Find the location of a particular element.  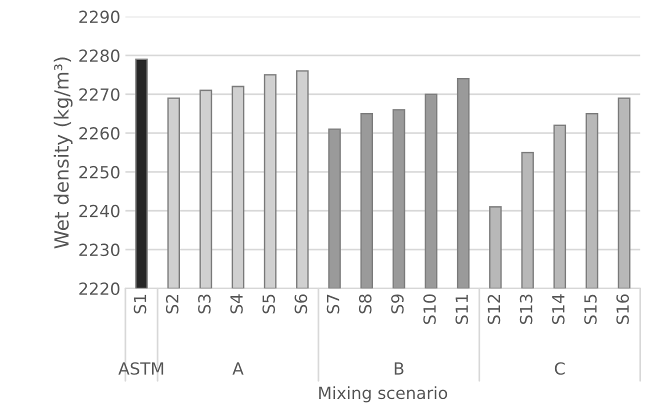

x-tick-label: S10 is located at coordinates (429, 309).